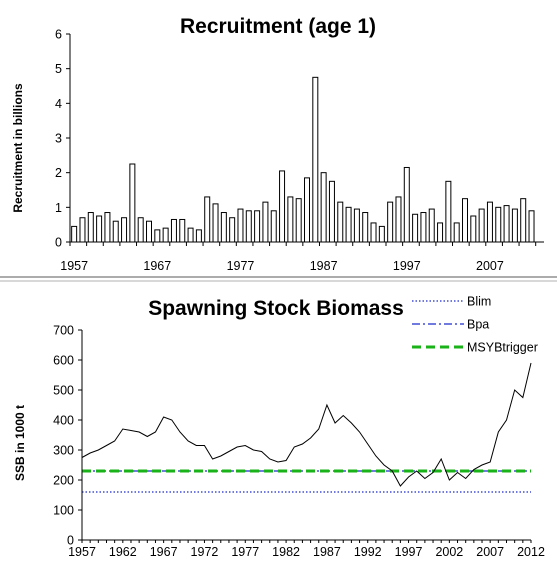  What do you see at coordinates (290, 219) in the screenshot?
I see `recruitment-bar-1983` at bounding box center [290, 219].